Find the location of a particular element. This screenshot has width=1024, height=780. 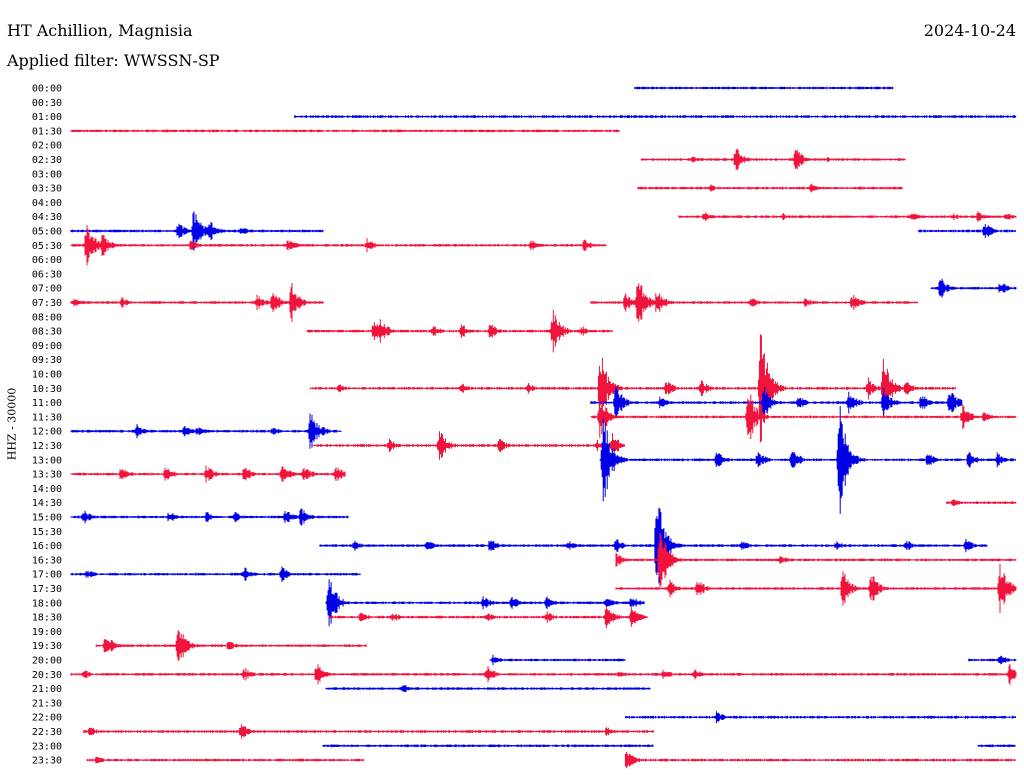

time-tick-label: 00:00 is located at coordinates (47, 89).